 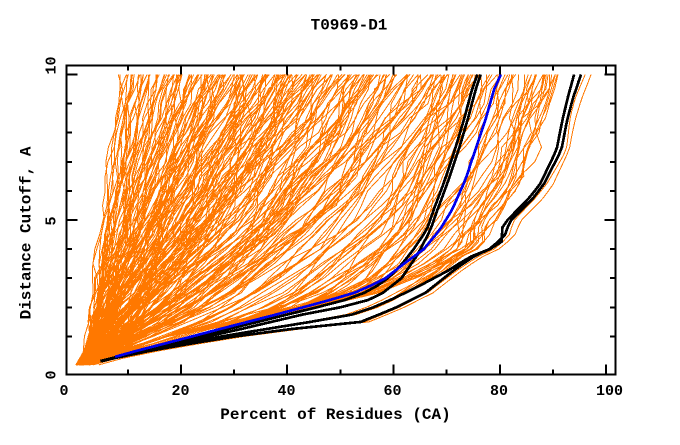 I want to click on svg-text: 100, so click(x=609, y=391).